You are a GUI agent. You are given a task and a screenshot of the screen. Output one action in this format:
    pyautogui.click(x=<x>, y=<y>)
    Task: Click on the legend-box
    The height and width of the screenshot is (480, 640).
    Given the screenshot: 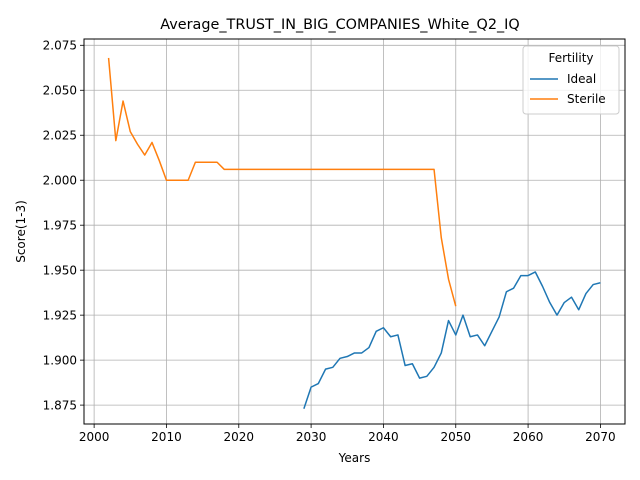 What is the action you would take?
    pyautogui.click(x=571, y=80)
    